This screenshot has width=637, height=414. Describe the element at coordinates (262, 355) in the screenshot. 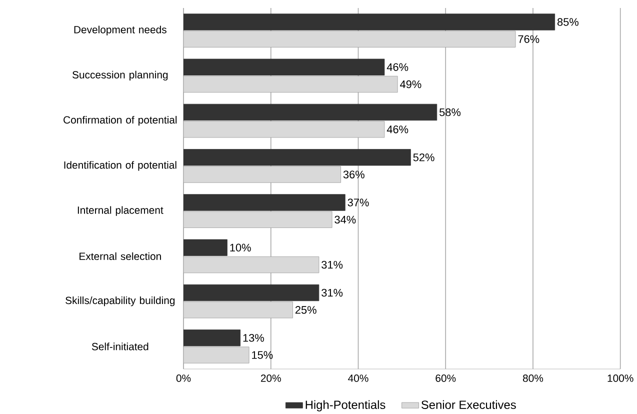

I see `data-label: 15%` at that location.